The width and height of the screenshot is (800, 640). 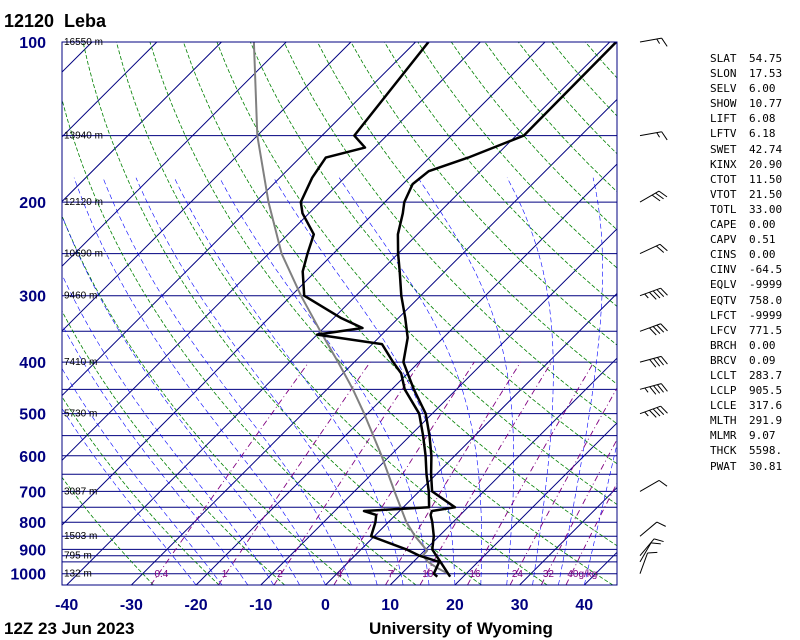 What do you see at coordinates (766, 194) in the screenshot?
I see `index-value: 21.50` at bounding box center [766, 194].